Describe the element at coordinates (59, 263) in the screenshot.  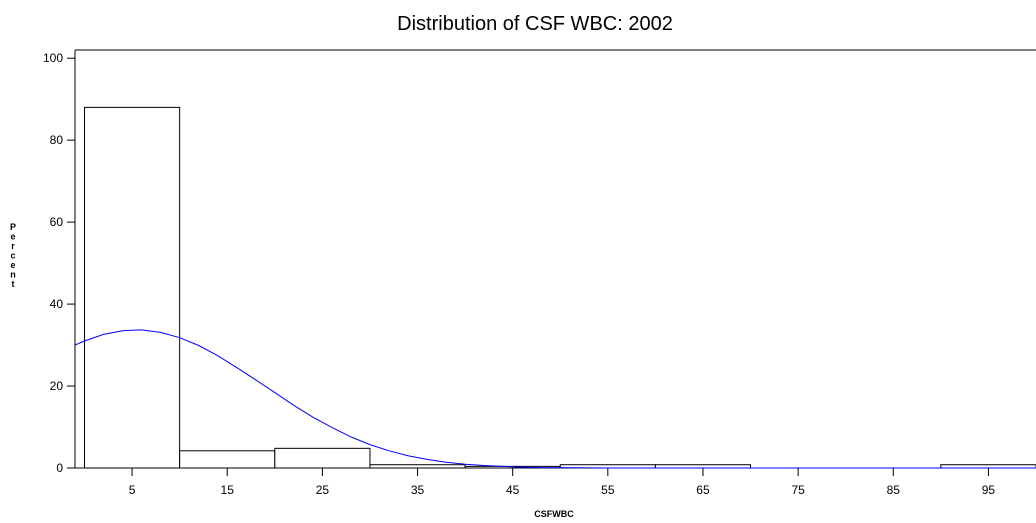
I see `y-axis: 0 20 40 60 80 100` at that location.